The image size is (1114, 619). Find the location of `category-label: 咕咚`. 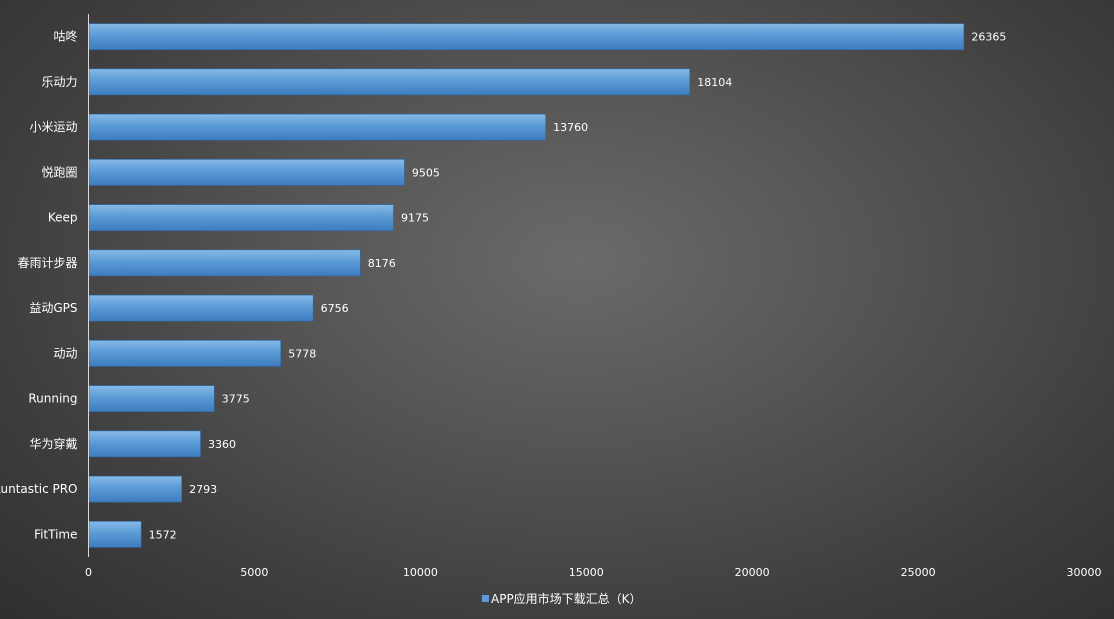

category-label: 咕咚 is located at coordinates (65, 36).